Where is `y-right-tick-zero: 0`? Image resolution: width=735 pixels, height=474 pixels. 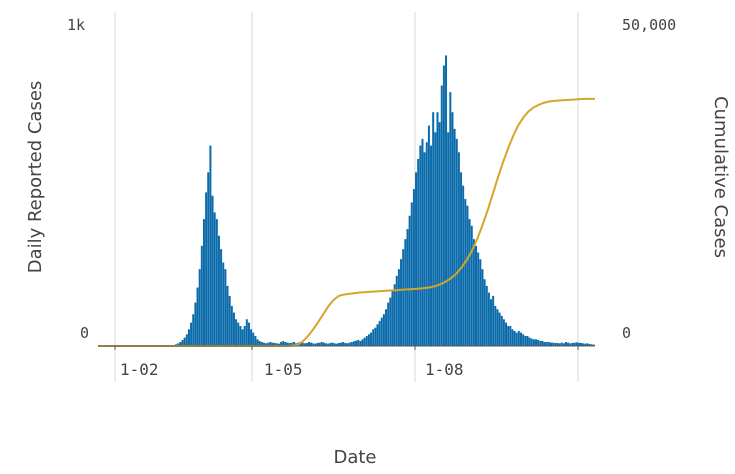 y-right-tick-zero: 0 is located at coordinates (626, 333).